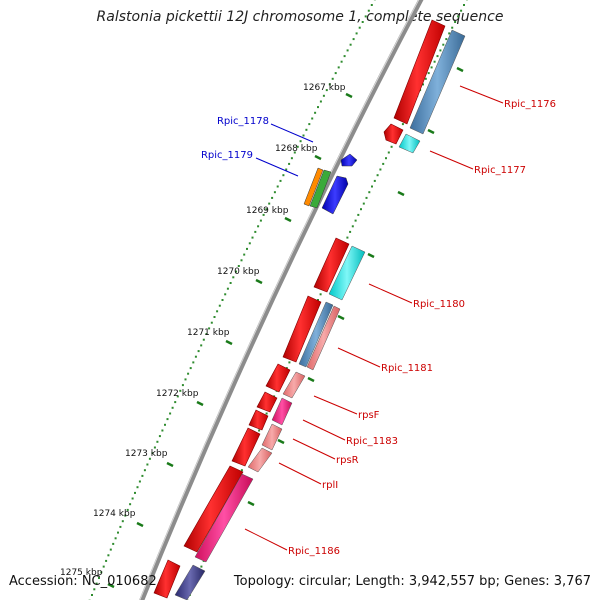  I want to click on label-Rpic_1178: Rpic_1178, so click(243, 121).